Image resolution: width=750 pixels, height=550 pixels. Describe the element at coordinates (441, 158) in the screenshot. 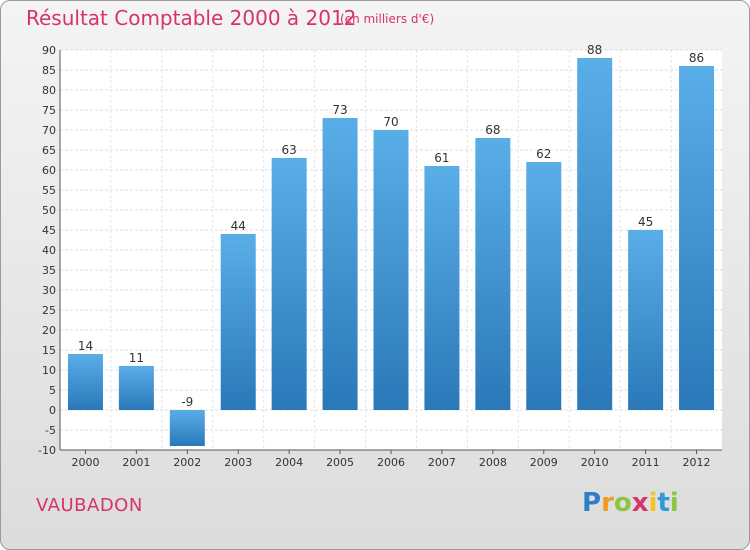

I see `data-label: 61` at that location.